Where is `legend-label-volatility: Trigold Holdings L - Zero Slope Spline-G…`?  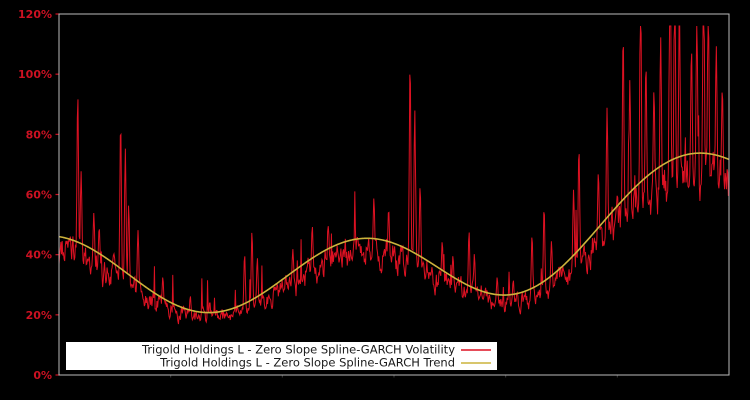 legend-label-volatility: Trigold Holdings L - Zero Slope Spline-G… is located at coordinates (298, 350).